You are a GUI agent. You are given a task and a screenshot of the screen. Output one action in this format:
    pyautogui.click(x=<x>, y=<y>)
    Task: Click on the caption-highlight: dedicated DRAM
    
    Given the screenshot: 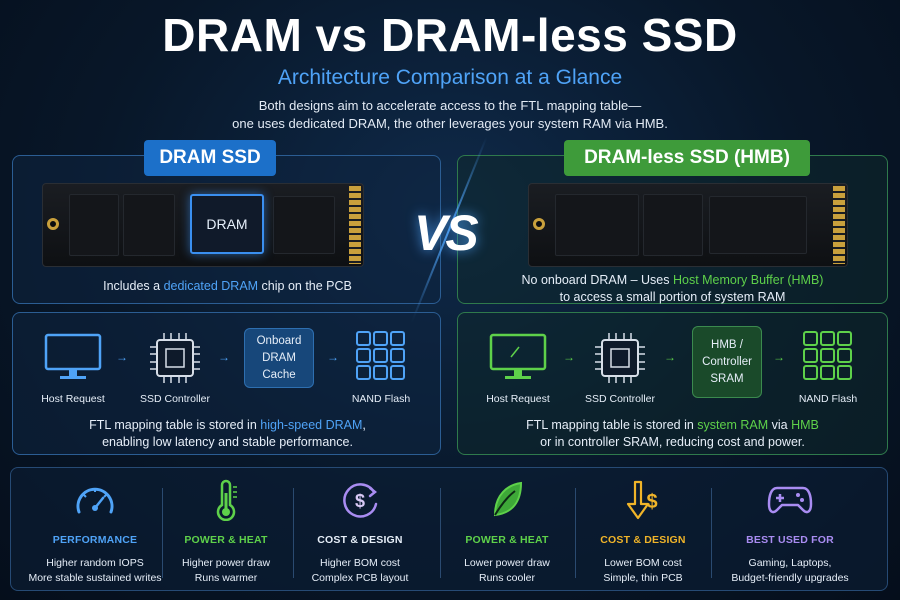 What is the action you would take?
    pyautogui.click(x=211, y=286)
    